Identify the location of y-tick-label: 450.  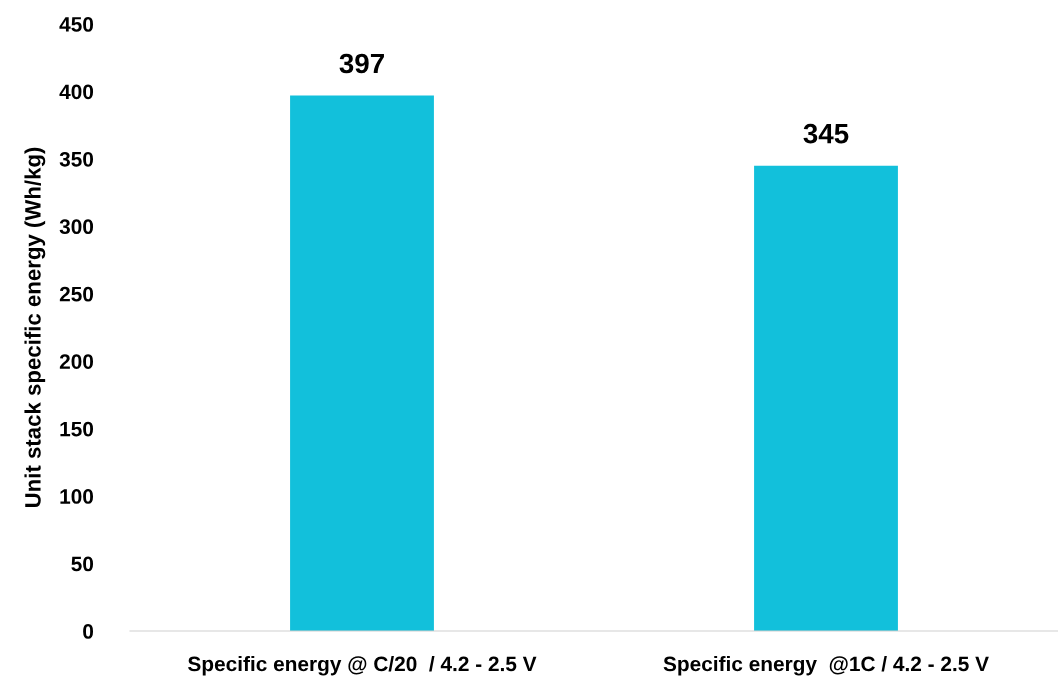
(76, 24).